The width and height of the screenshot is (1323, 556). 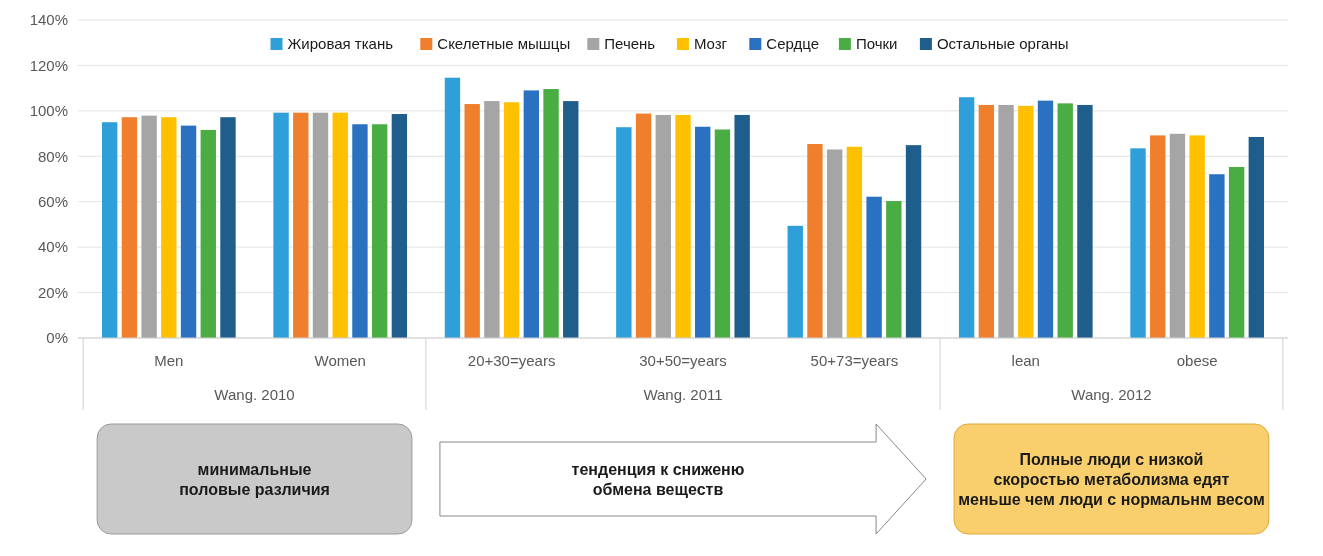 What do you see at coordinates (511, 360) in the screenshot?
I see `x-tick-label: 20+30=years` at bounding box center [511, 360].